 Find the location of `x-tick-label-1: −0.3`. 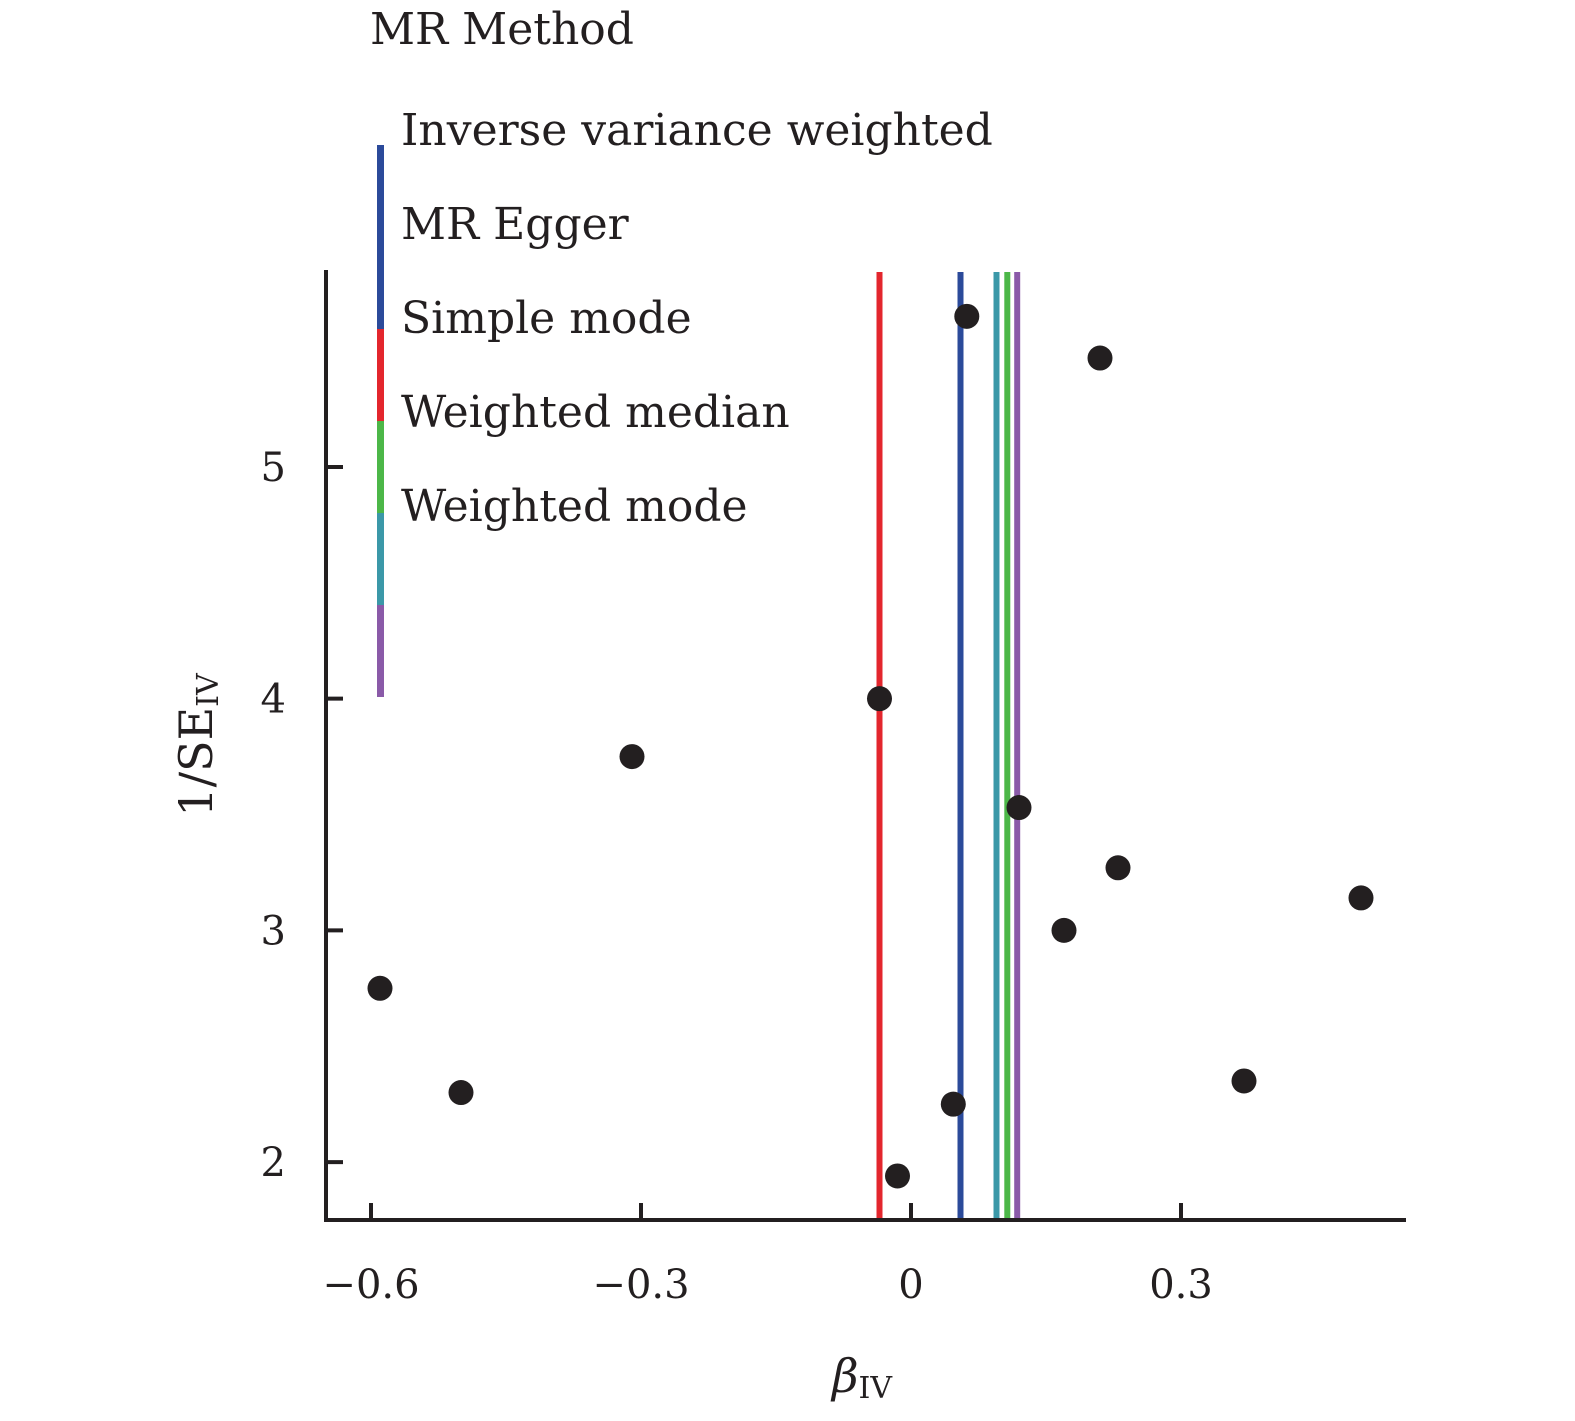

x-tick-label-1: −0.3 is located at coordinates (640, 1285).